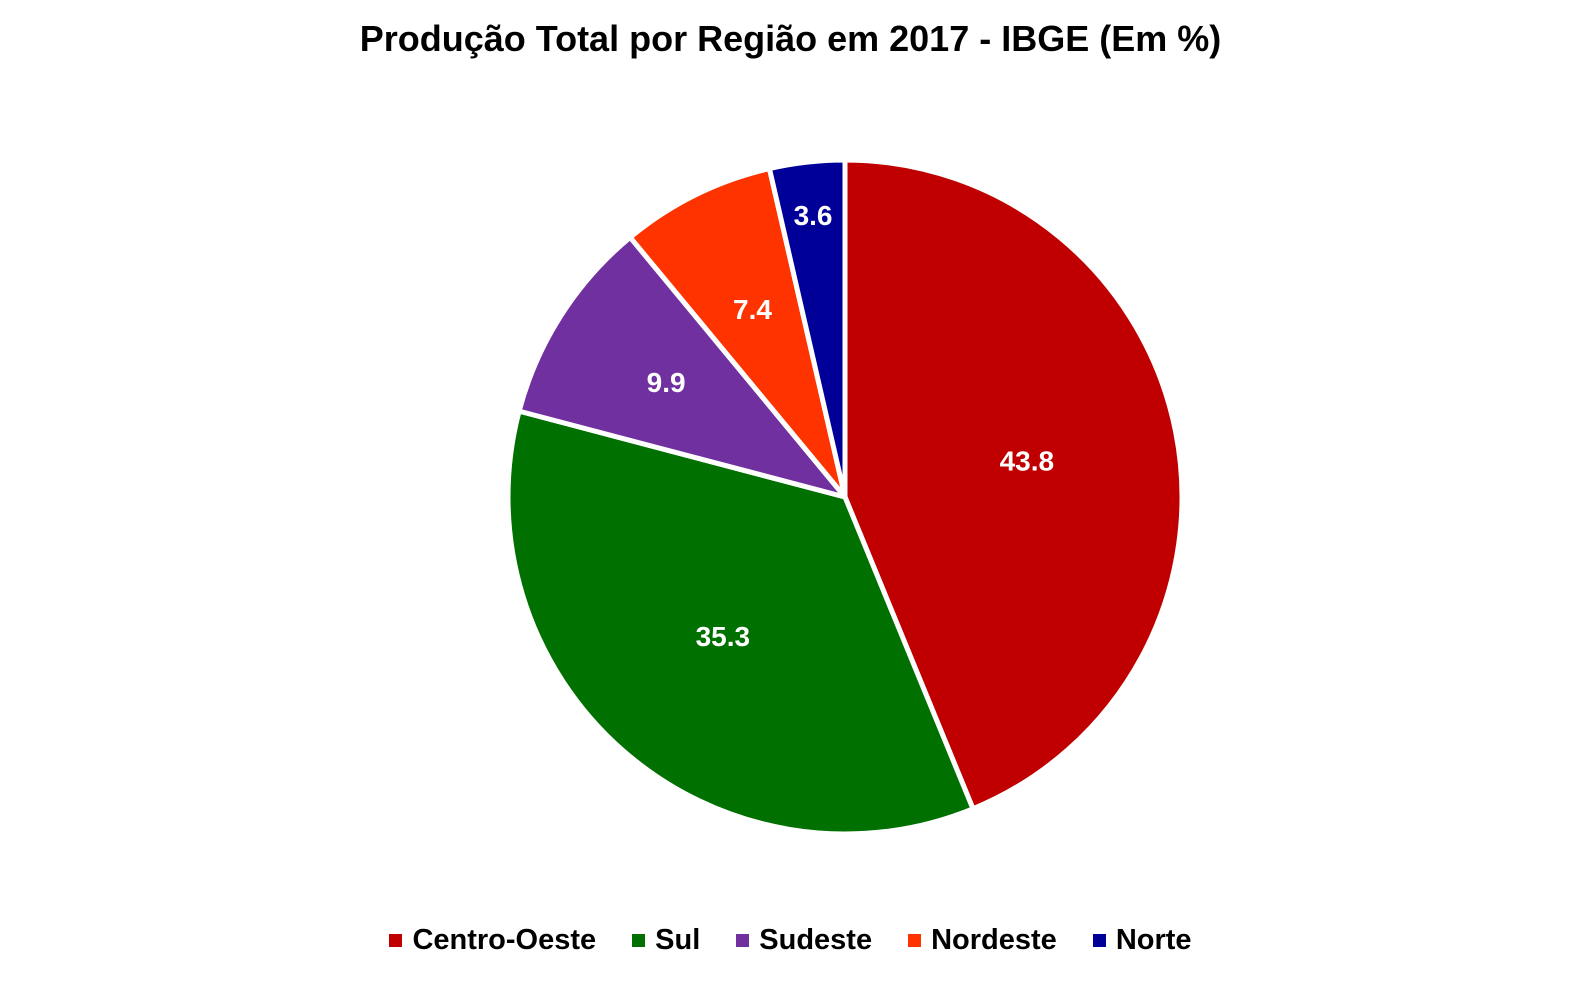  I want to click on legend-item-norte: Norte, so click(1142, 940).